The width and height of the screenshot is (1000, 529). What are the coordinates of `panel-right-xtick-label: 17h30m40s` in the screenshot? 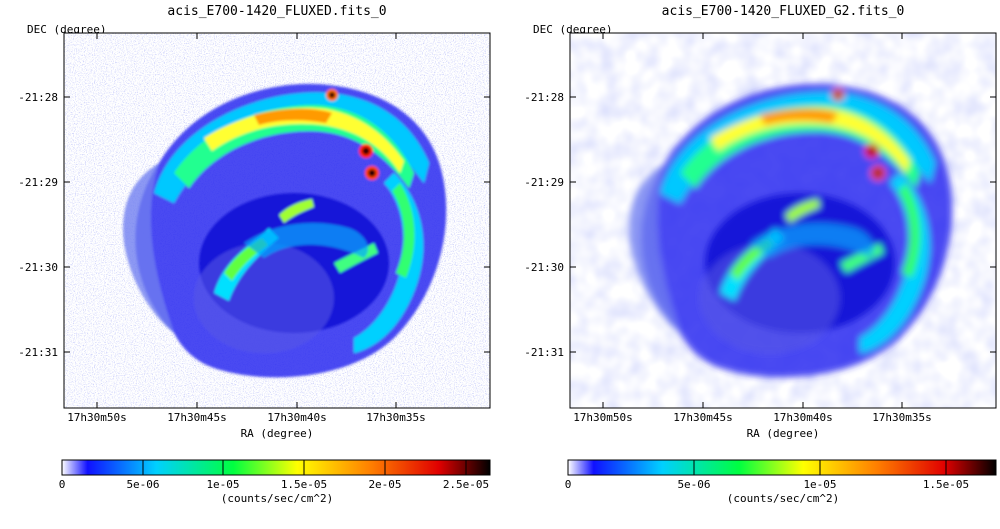 It's located at (803, 417).